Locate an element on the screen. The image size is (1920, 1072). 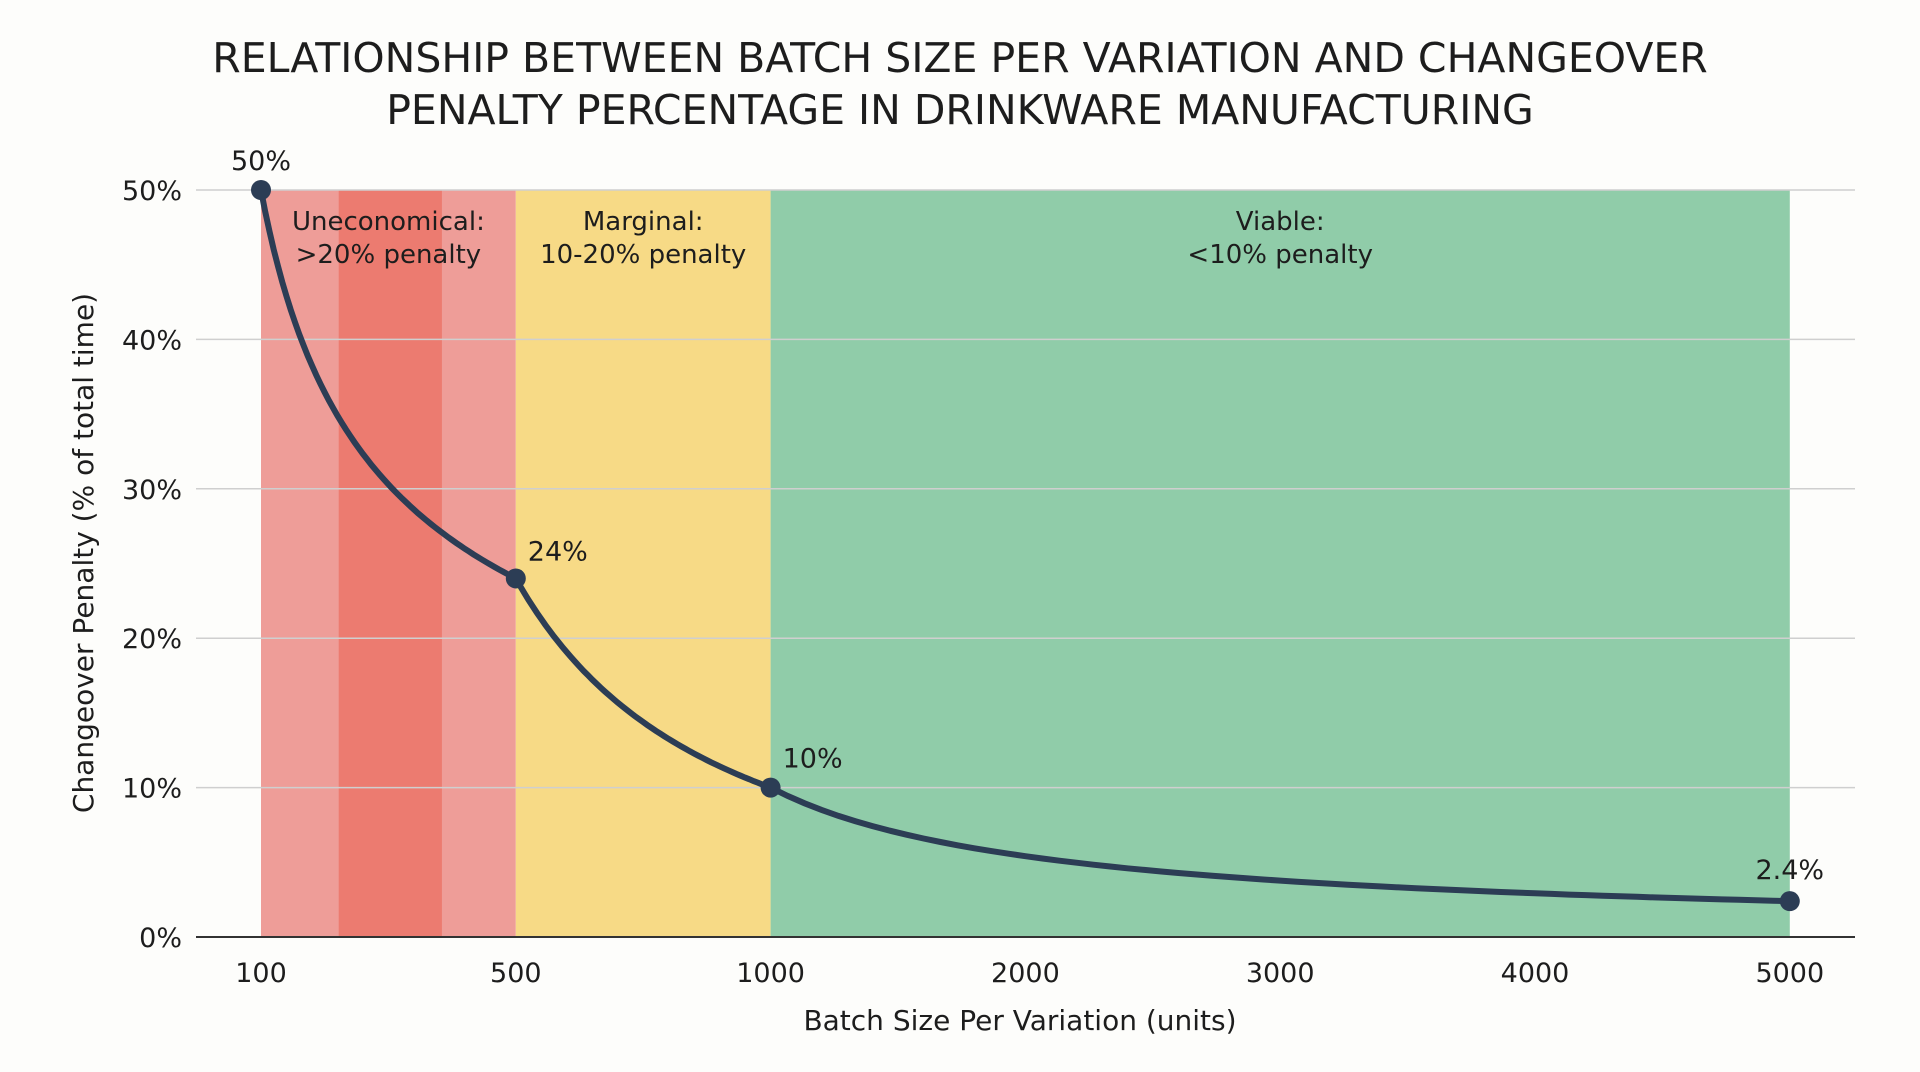
x-tick-label: 4000 is located at coordinates (1535, 973).